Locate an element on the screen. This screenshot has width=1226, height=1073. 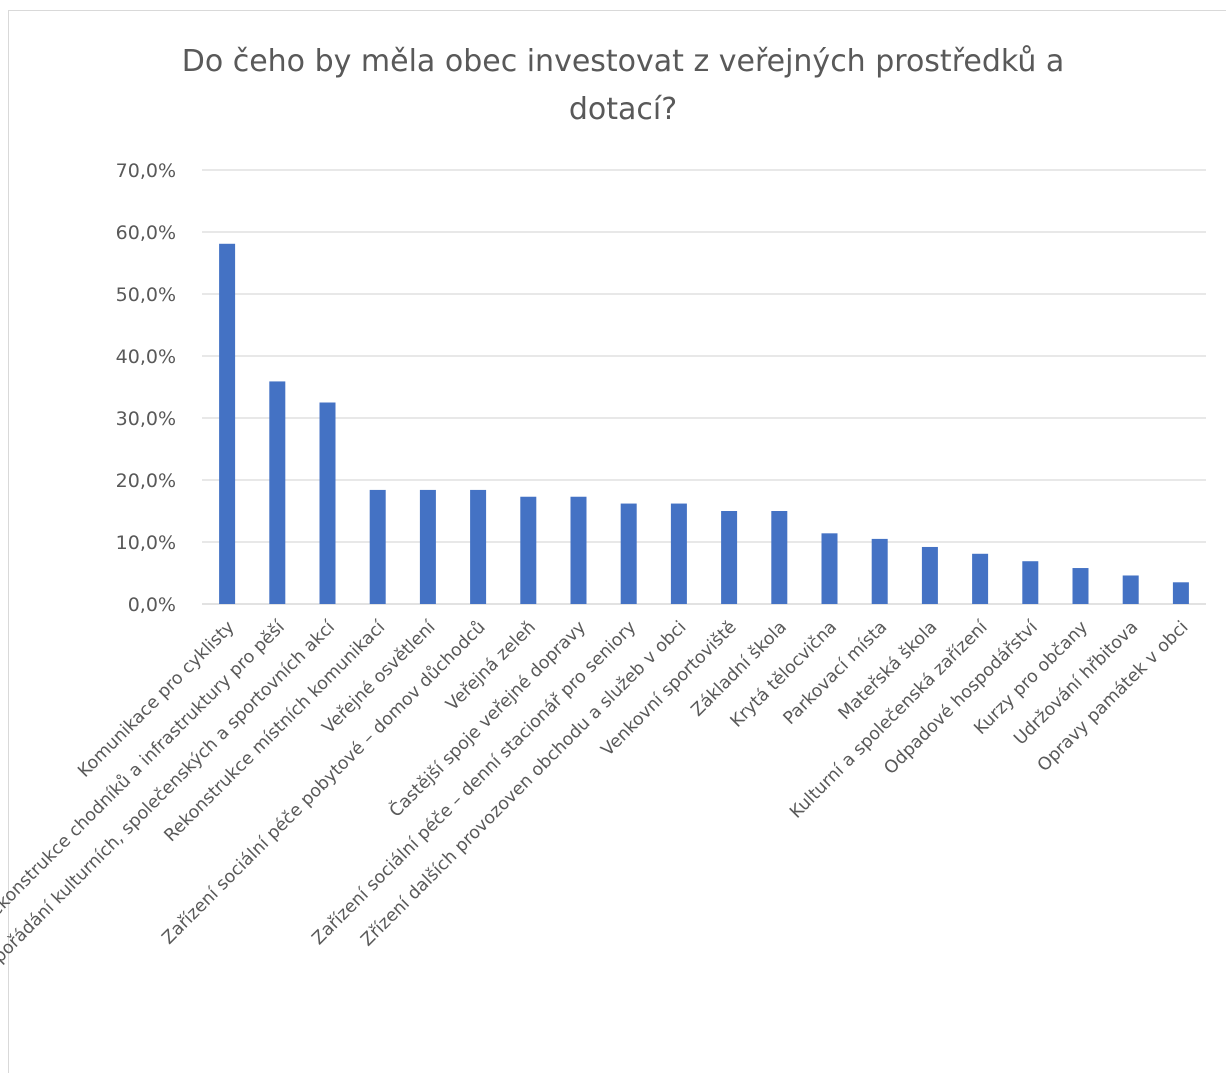
y-tick-label: 10,0% is located at coordinates (146, 543).